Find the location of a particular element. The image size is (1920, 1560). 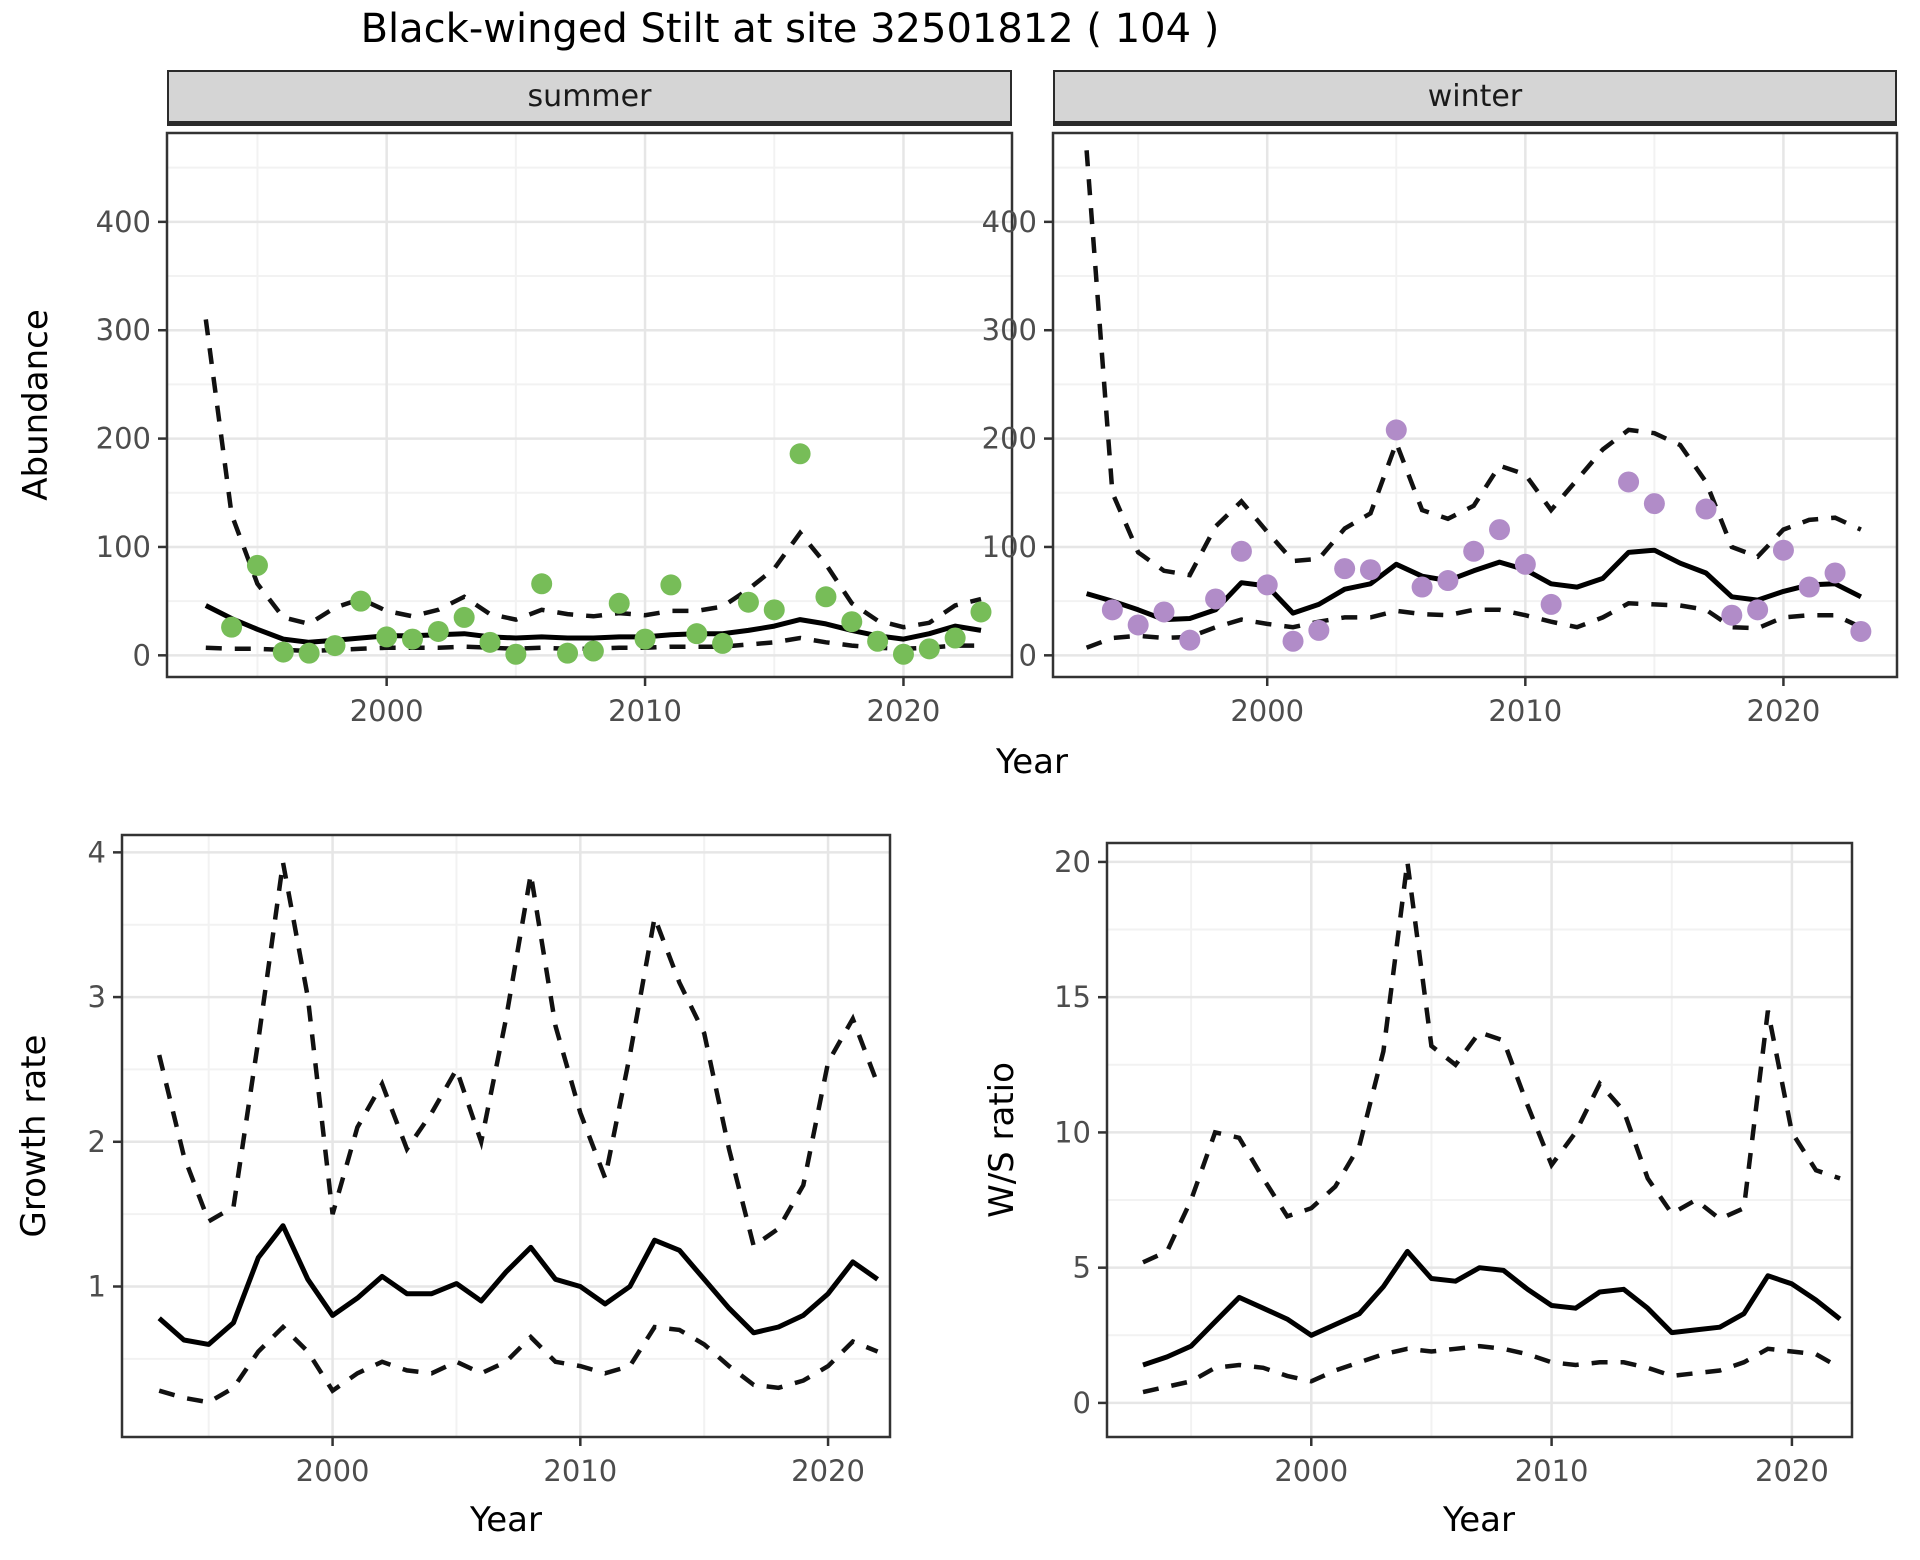

ws_ratio-y-tick-label: 15 is located at coordinates (1072, 997).